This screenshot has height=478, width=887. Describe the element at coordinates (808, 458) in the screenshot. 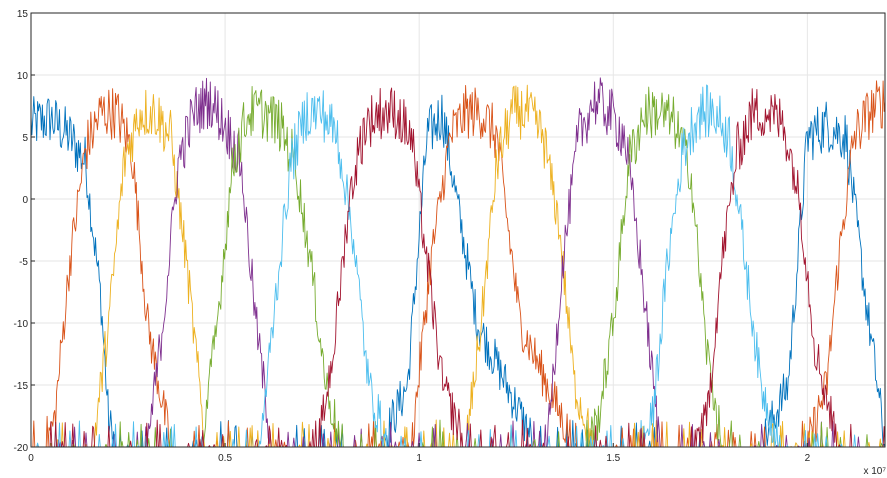

I see `x-tick-label: 2` at that location.